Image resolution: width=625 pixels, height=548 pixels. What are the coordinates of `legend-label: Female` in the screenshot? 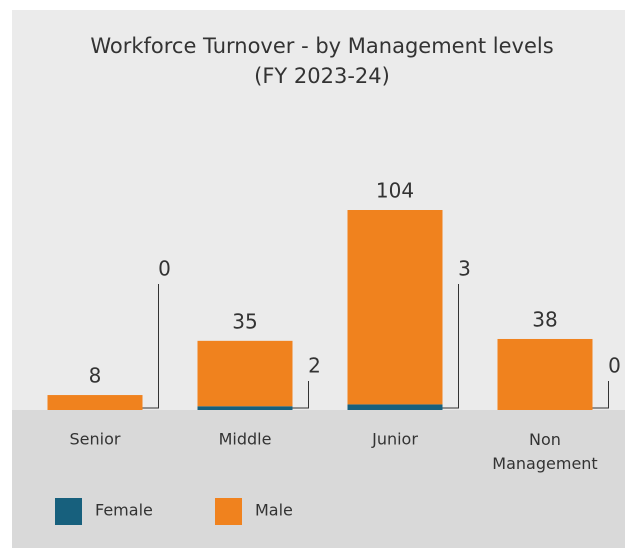 It's located at (124, 510).